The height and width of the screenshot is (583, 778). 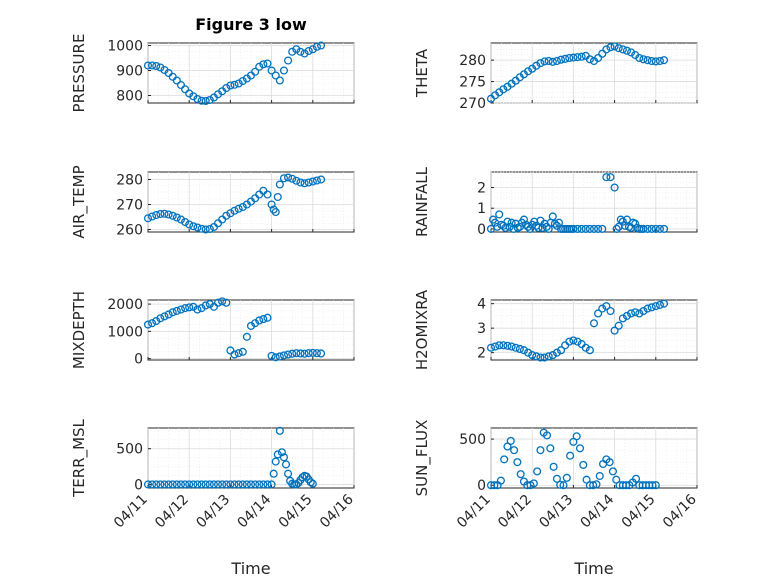 What do you see at coordinates (212, 202) in the screenshot?
I see `subplot-air-temp: 260 270 280 AIR_TEMP` at bounding box center [212, 202].